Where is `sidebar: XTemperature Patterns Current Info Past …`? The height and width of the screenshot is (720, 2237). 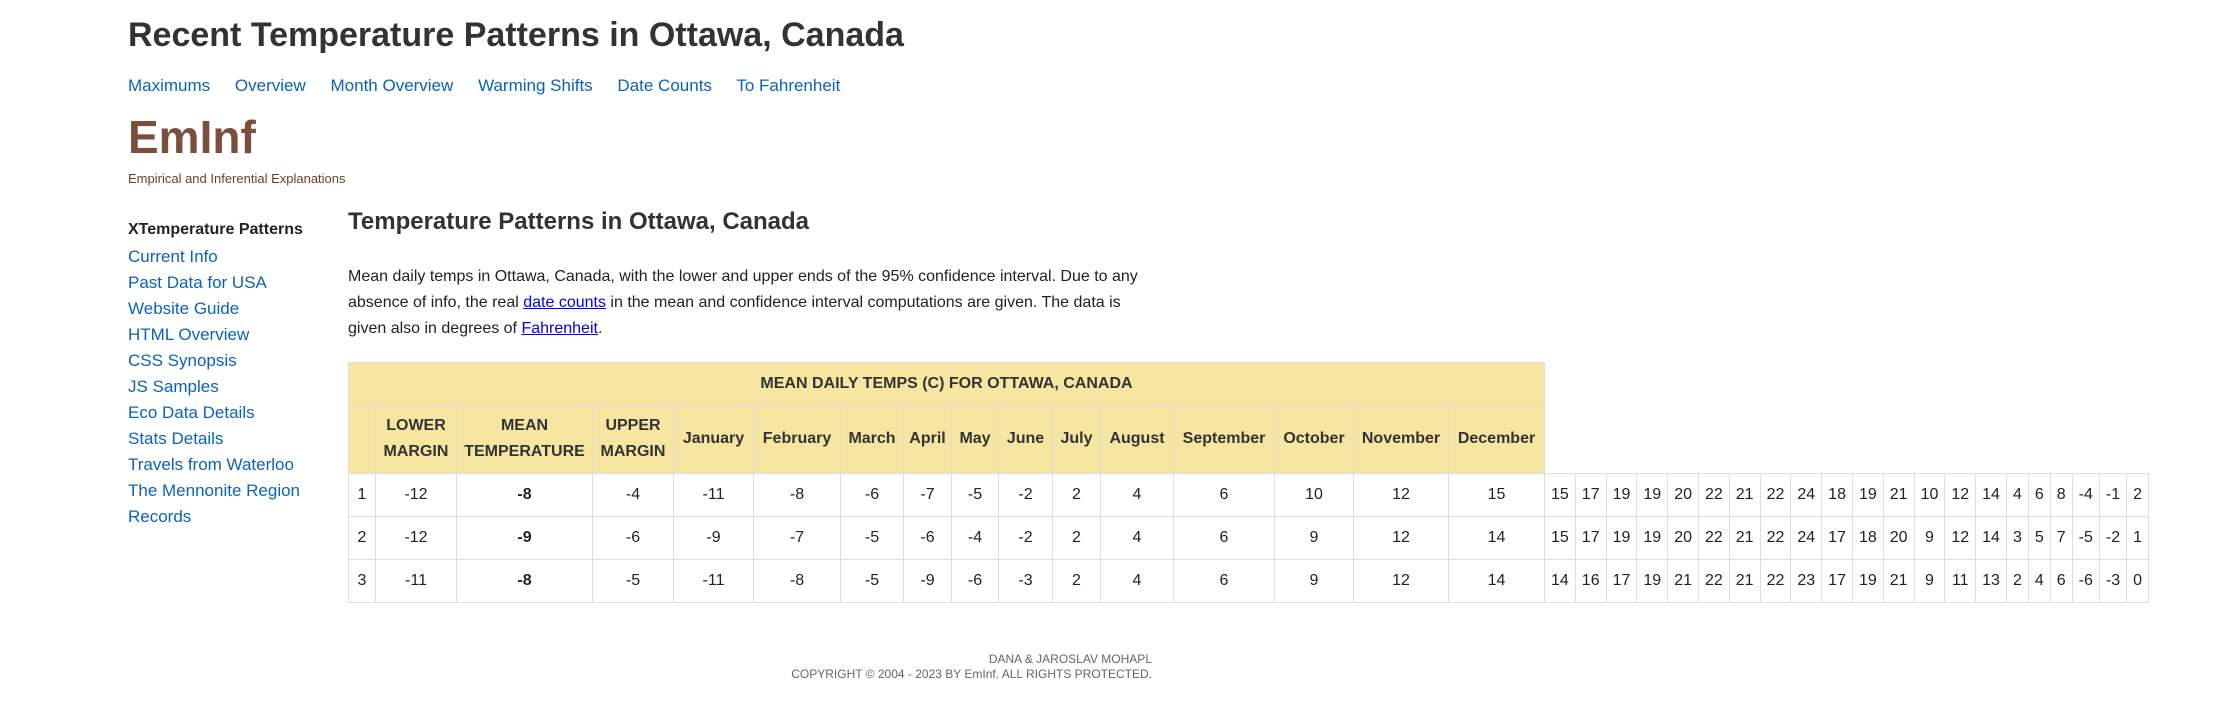 sidebar: XTemperature Patterns Current Info Past … is located at coordinates (228, 375).